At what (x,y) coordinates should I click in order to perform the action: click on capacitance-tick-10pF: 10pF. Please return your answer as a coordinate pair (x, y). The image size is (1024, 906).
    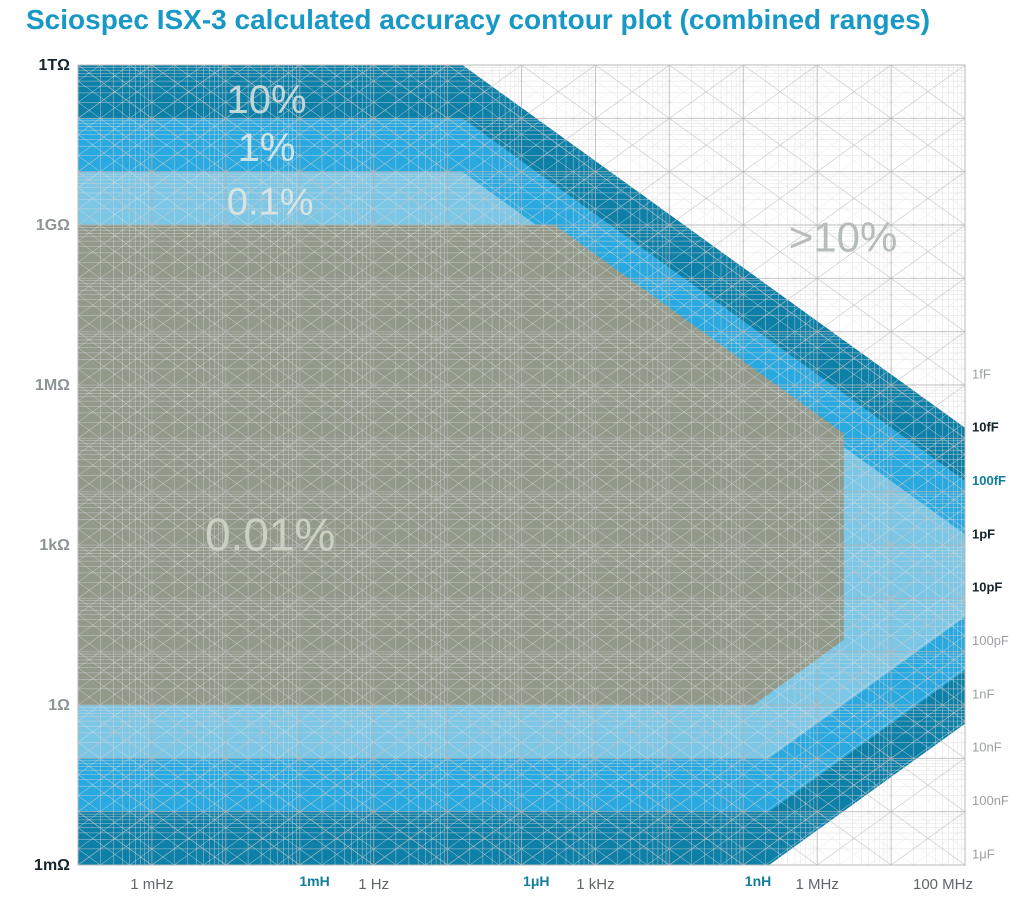
    Looking at the image, I should click on (987, 587).